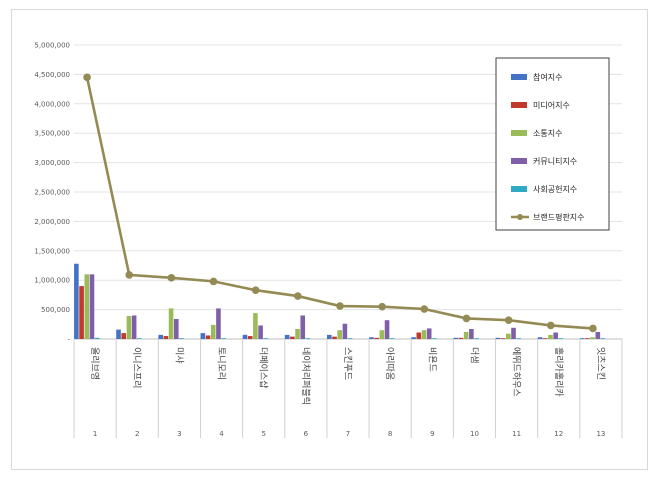 The width and height of the screenshot is (660, 478). I want to click on y-tick-label: 4,000,000, so click(52, 104).